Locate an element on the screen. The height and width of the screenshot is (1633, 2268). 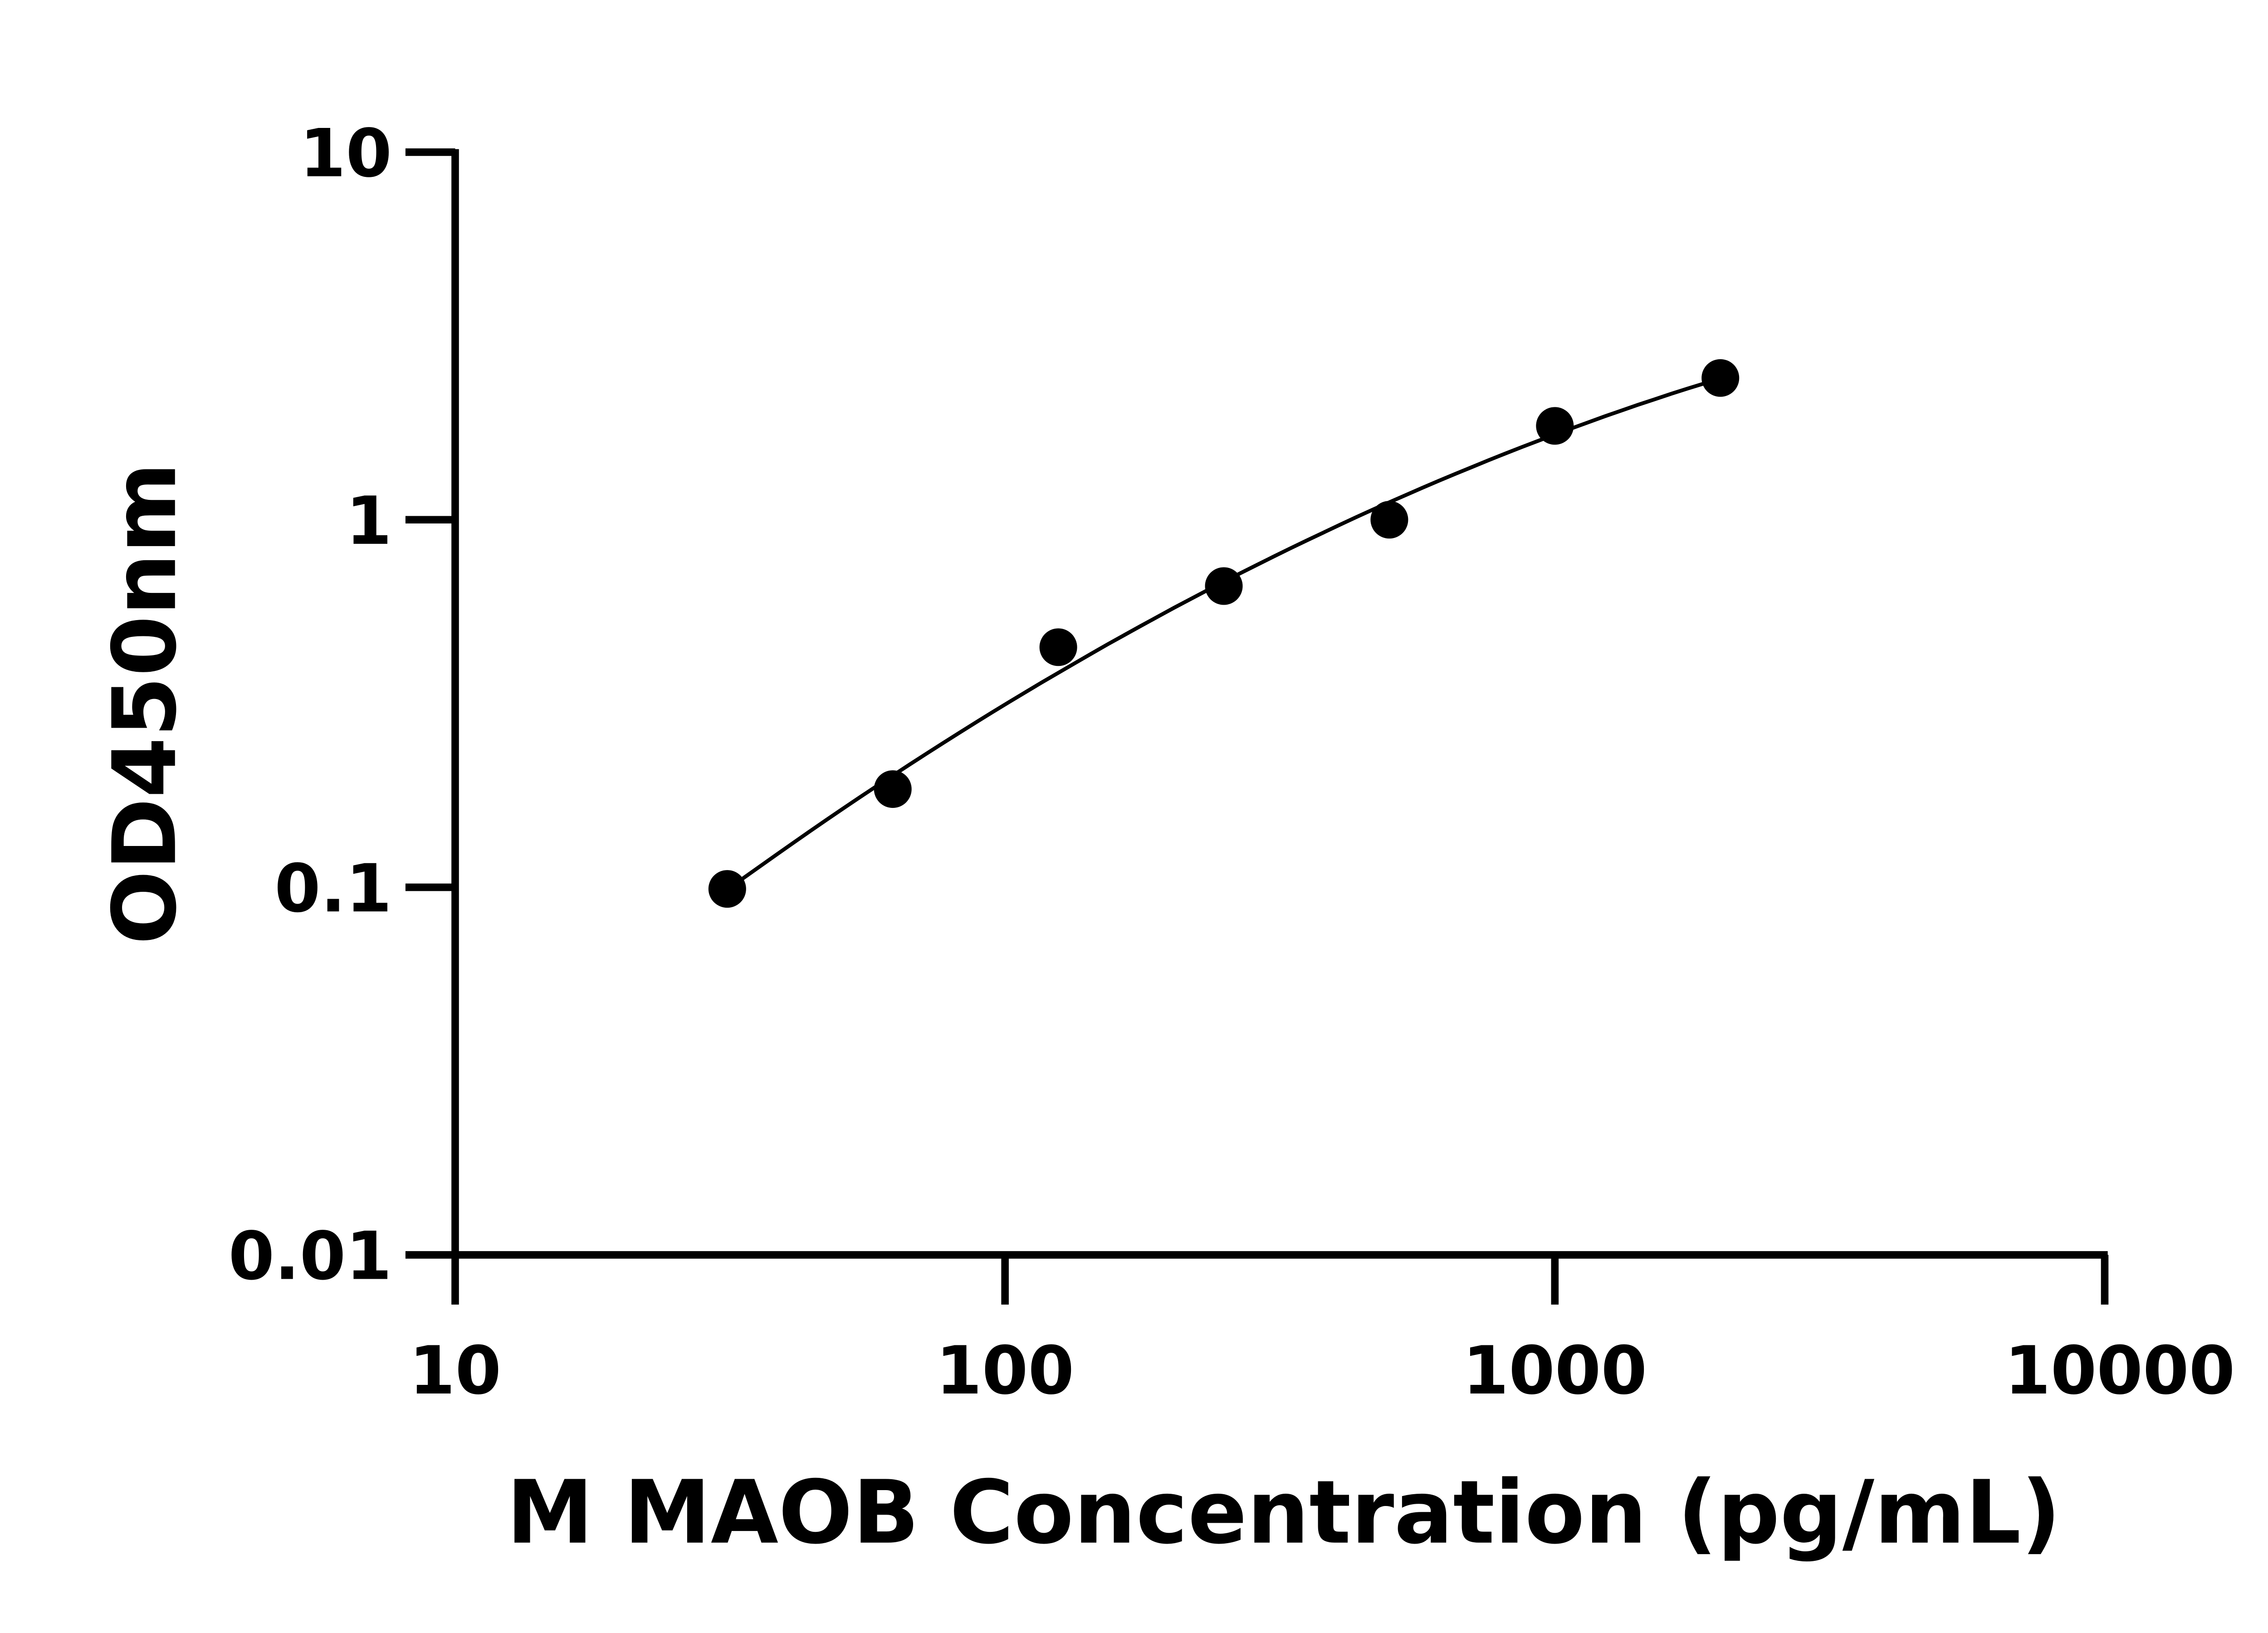
fit-curve is located at coordinates (1223, 634).